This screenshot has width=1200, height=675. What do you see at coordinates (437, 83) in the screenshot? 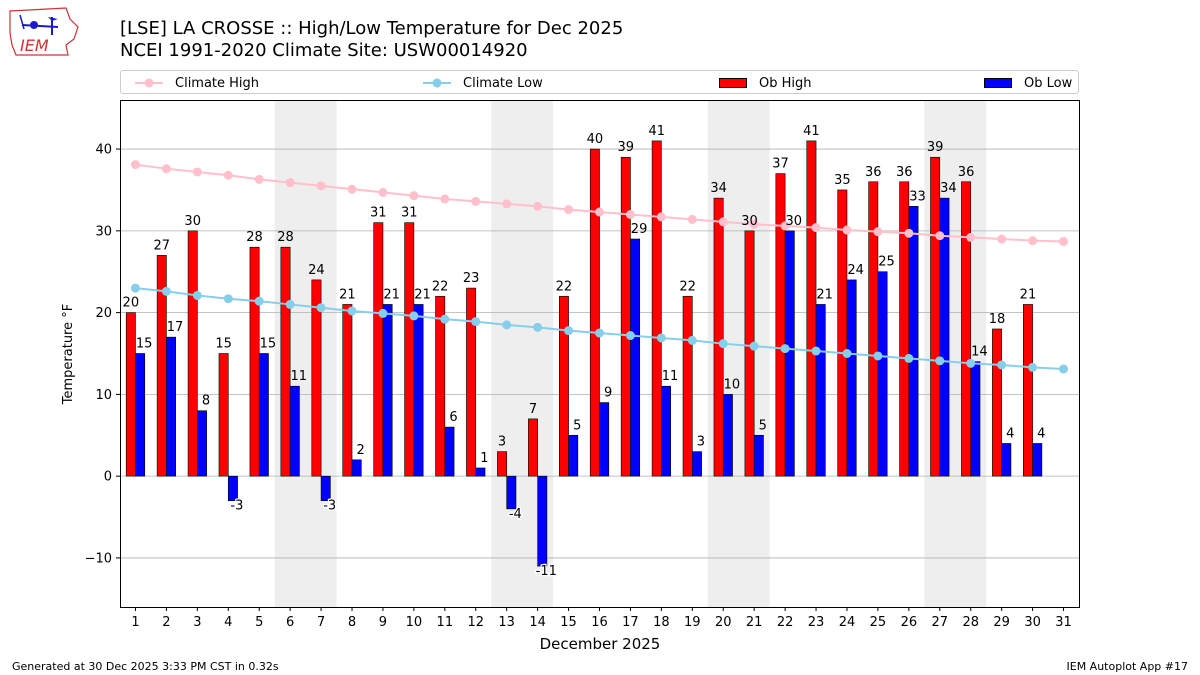
I see `climate-low-line-icon` at bounding box center [437, 83].